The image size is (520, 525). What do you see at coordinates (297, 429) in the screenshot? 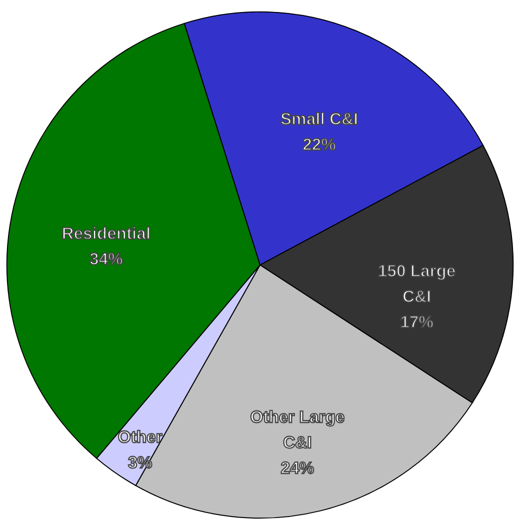
I see `slice-label: Other Large C&I` at bounding box center [297, 429].